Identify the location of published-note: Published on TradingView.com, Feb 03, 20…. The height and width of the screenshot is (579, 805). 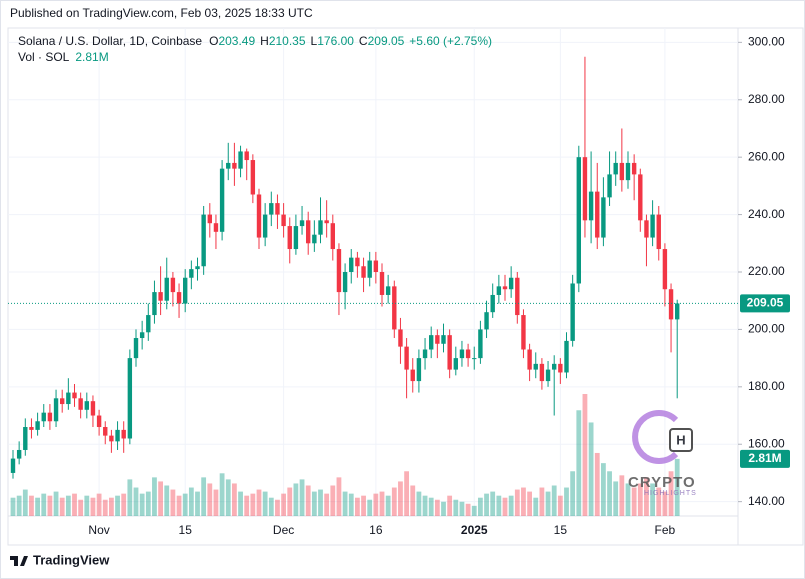
(161, 13).